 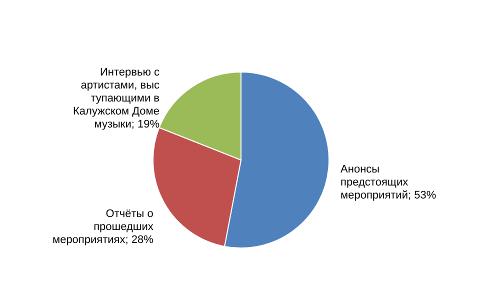 I want to click on slice-label: Интервью с артистами, выс тупающими в Калужском Доме музыки; 19%, so click(x=116, y=98).